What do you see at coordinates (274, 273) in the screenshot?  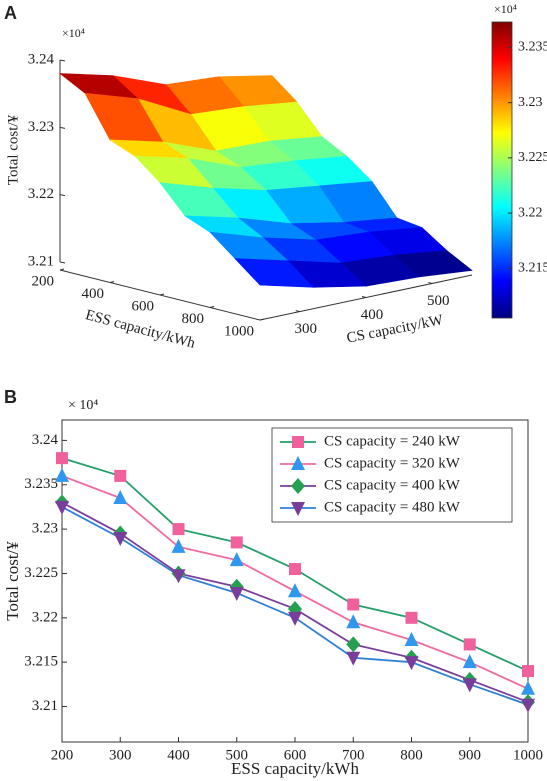 I see `surface-patch` at bounding box center [274, 273].